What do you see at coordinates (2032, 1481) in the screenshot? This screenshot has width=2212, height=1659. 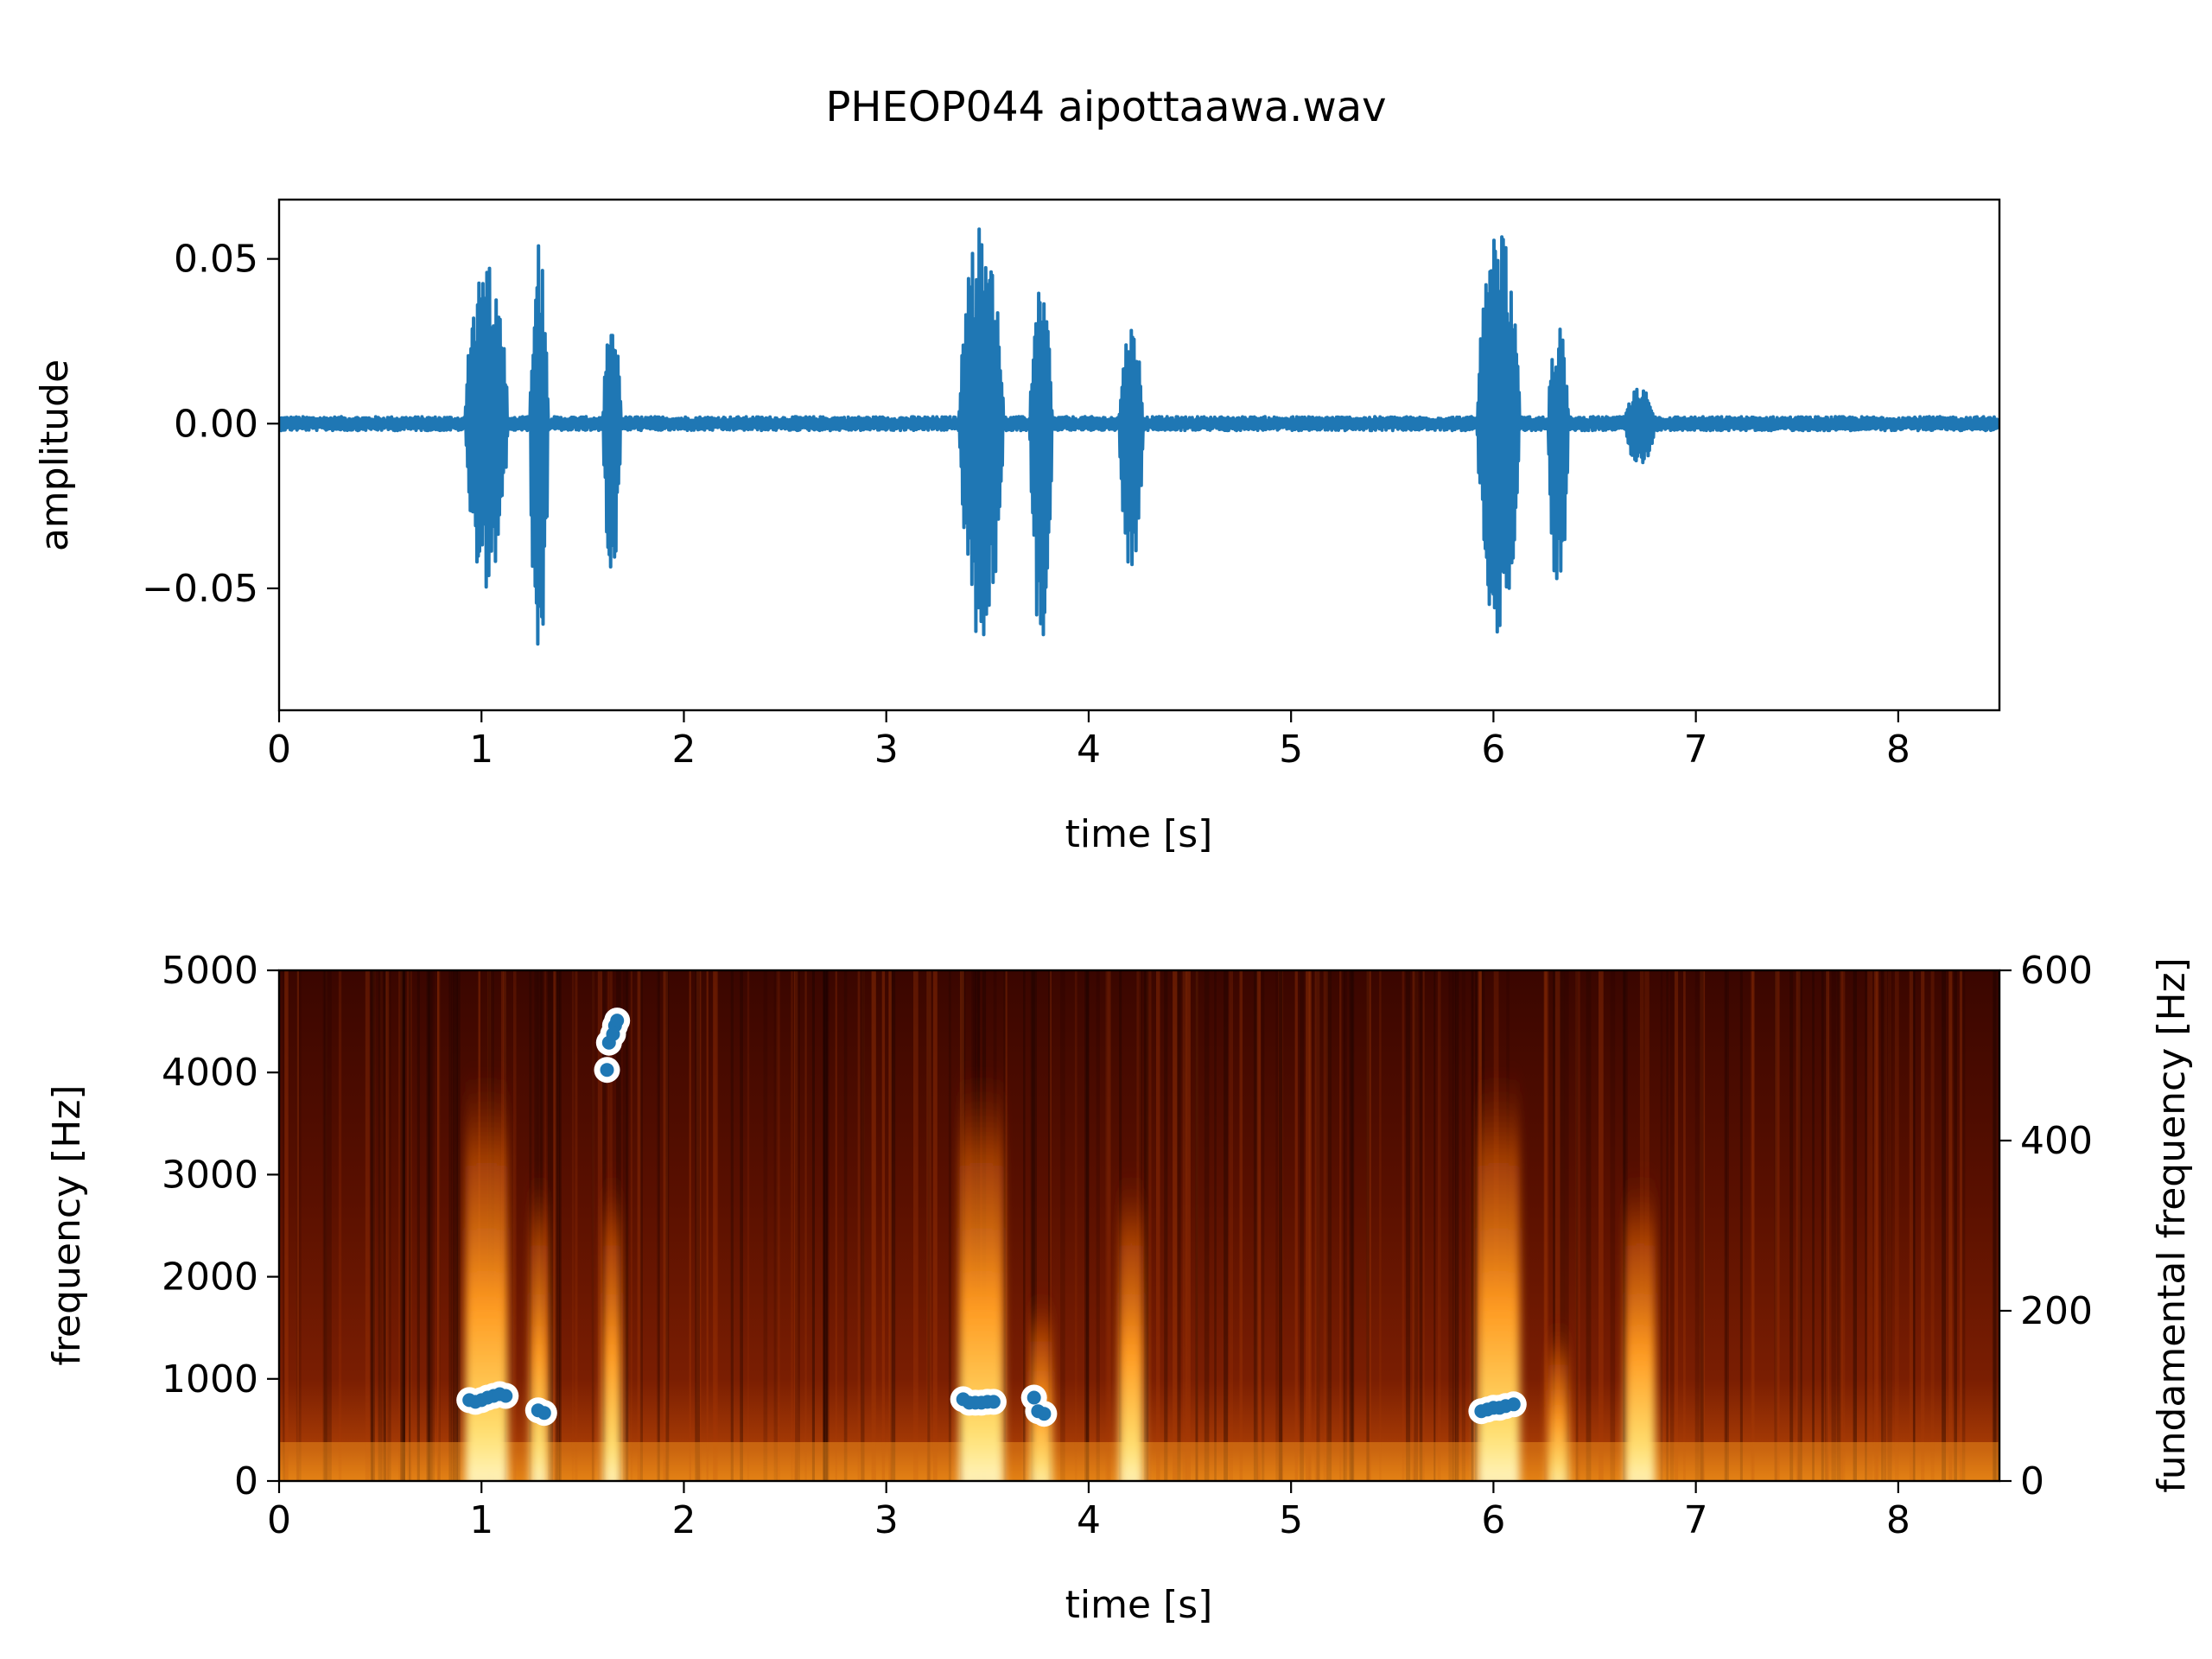 I see `spectrogram-y2tick-label: 0` at bounding box center [2032, 1481].